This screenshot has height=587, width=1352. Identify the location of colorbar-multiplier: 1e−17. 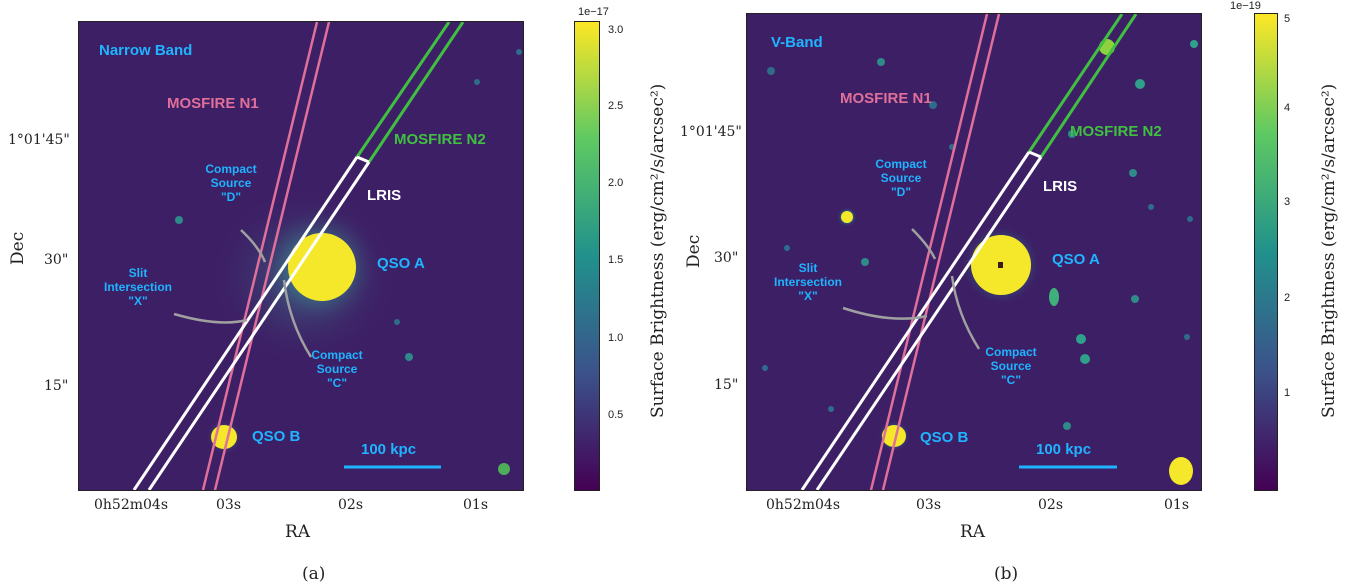
(593, 12).